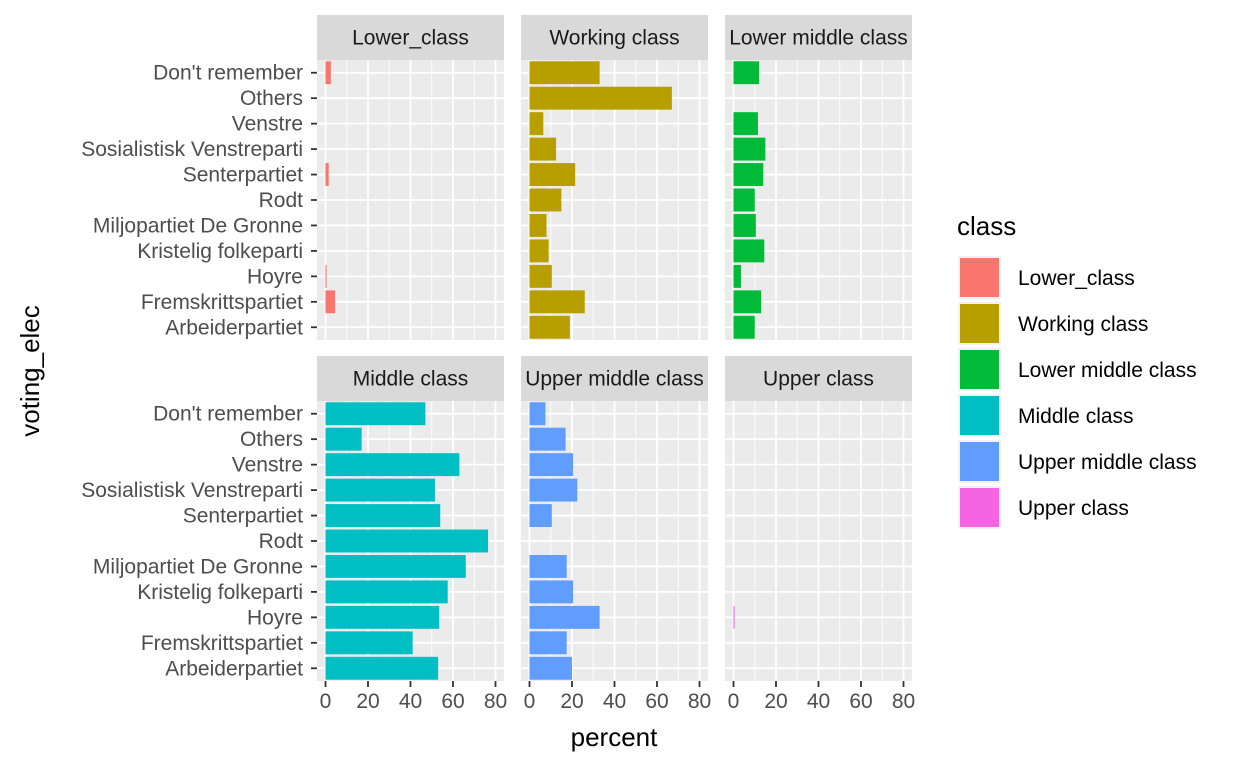  I want to click on facet-strip-label: Upper middle class, so click(614, 379).